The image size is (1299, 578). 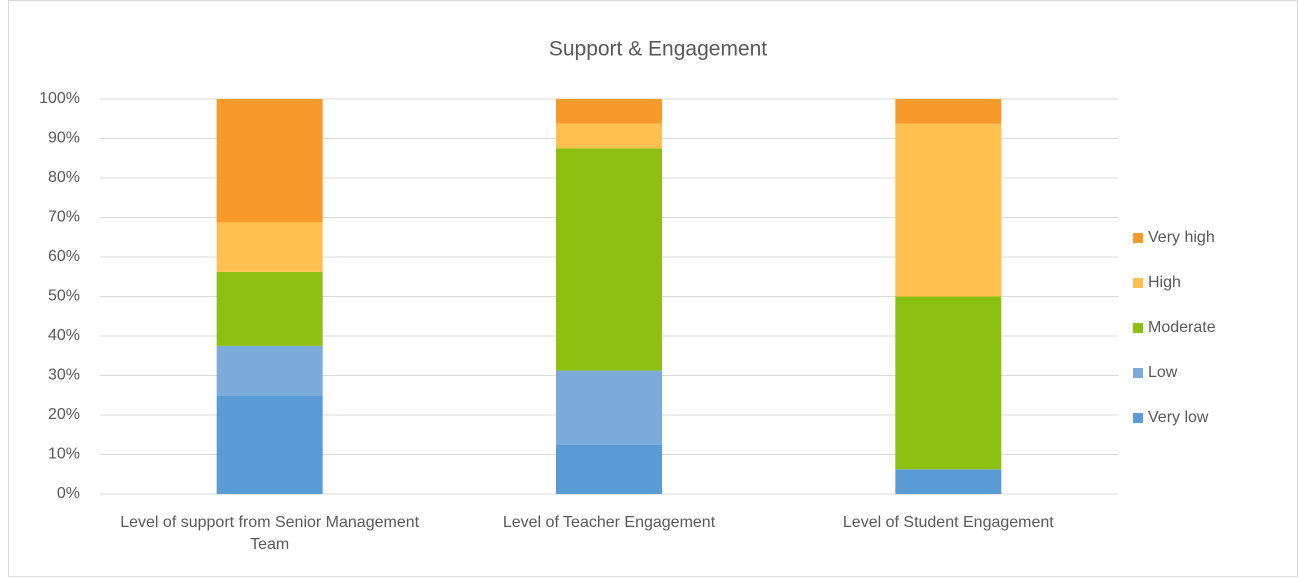 What do you see at coordinates (1182, 327) in the screenshot?
I see `legend-label: Moderate` at bounding box center [1182, 327].